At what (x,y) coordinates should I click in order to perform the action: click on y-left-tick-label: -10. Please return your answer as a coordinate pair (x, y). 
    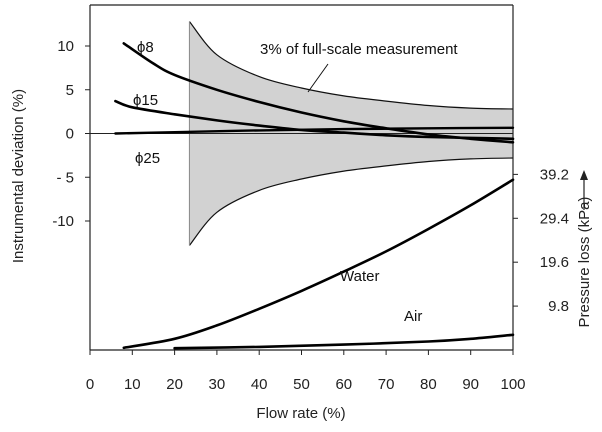
    Looking at the image, I should click on (63, 221).